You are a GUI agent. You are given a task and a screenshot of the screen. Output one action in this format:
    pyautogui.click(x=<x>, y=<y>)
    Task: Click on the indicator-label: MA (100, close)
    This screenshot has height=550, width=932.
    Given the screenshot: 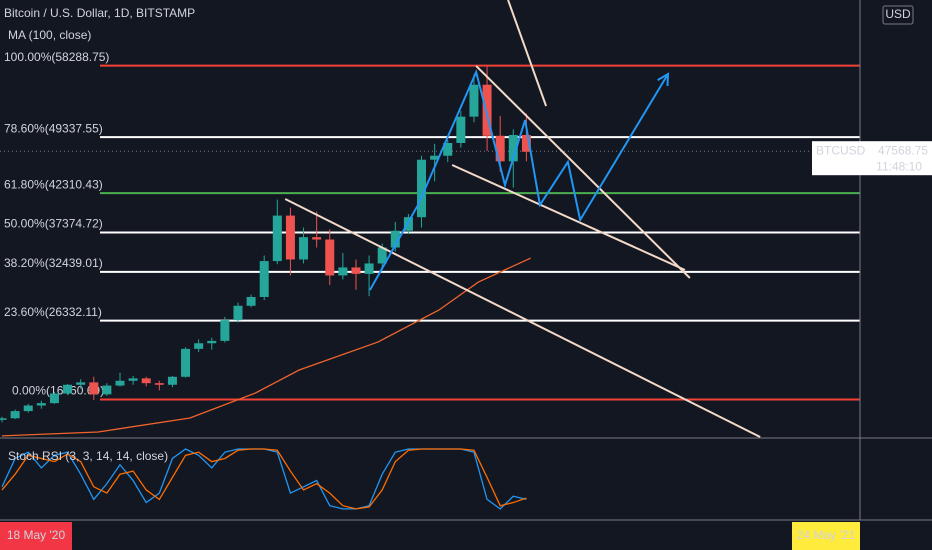 What is the action you would take?
    pyautogui.click(x=49, y=35)
    